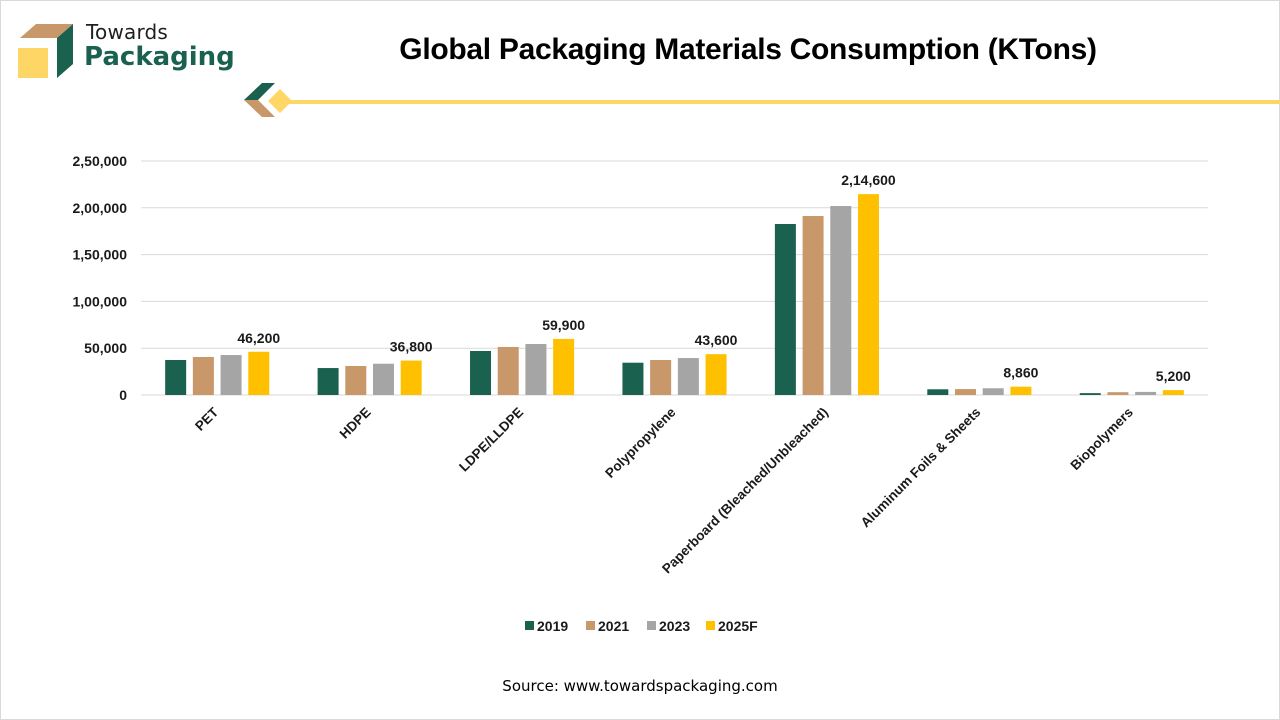  What do you see at coordinates (868, 180) in the screenshot?
I see `data-label: 2,14,600` at bounding box center [868, 180].